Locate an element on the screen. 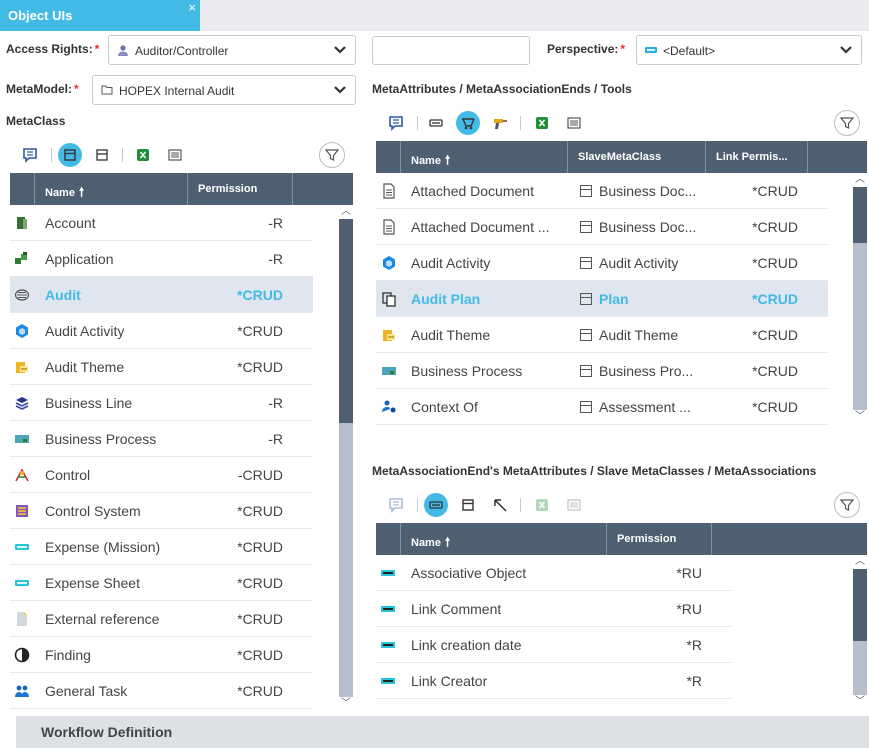  assoc-toolbar is located at coordinates (494, 507).